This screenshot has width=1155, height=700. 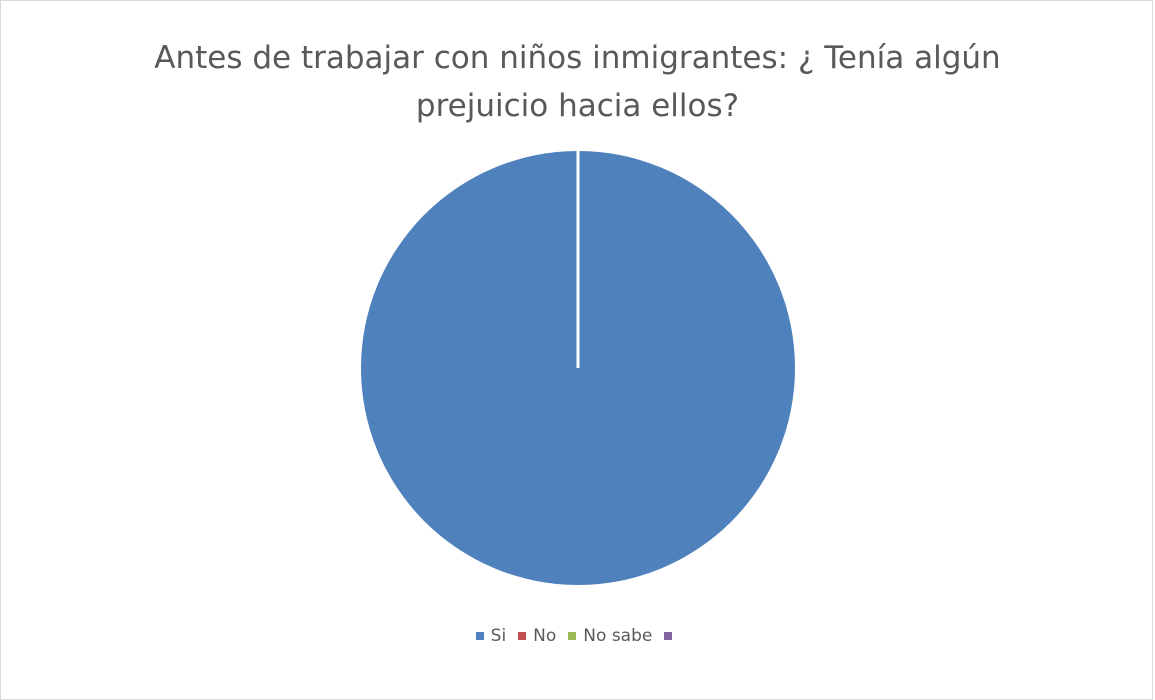 I want to click on legend-item-empty, so click(x=671, y=636).